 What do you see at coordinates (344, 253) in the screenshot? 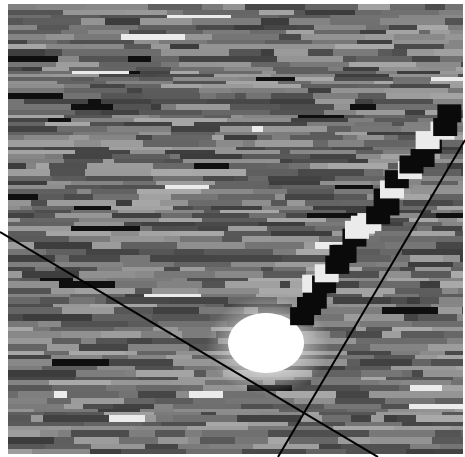
I see `trail-block` at bounding box center [344, 253].